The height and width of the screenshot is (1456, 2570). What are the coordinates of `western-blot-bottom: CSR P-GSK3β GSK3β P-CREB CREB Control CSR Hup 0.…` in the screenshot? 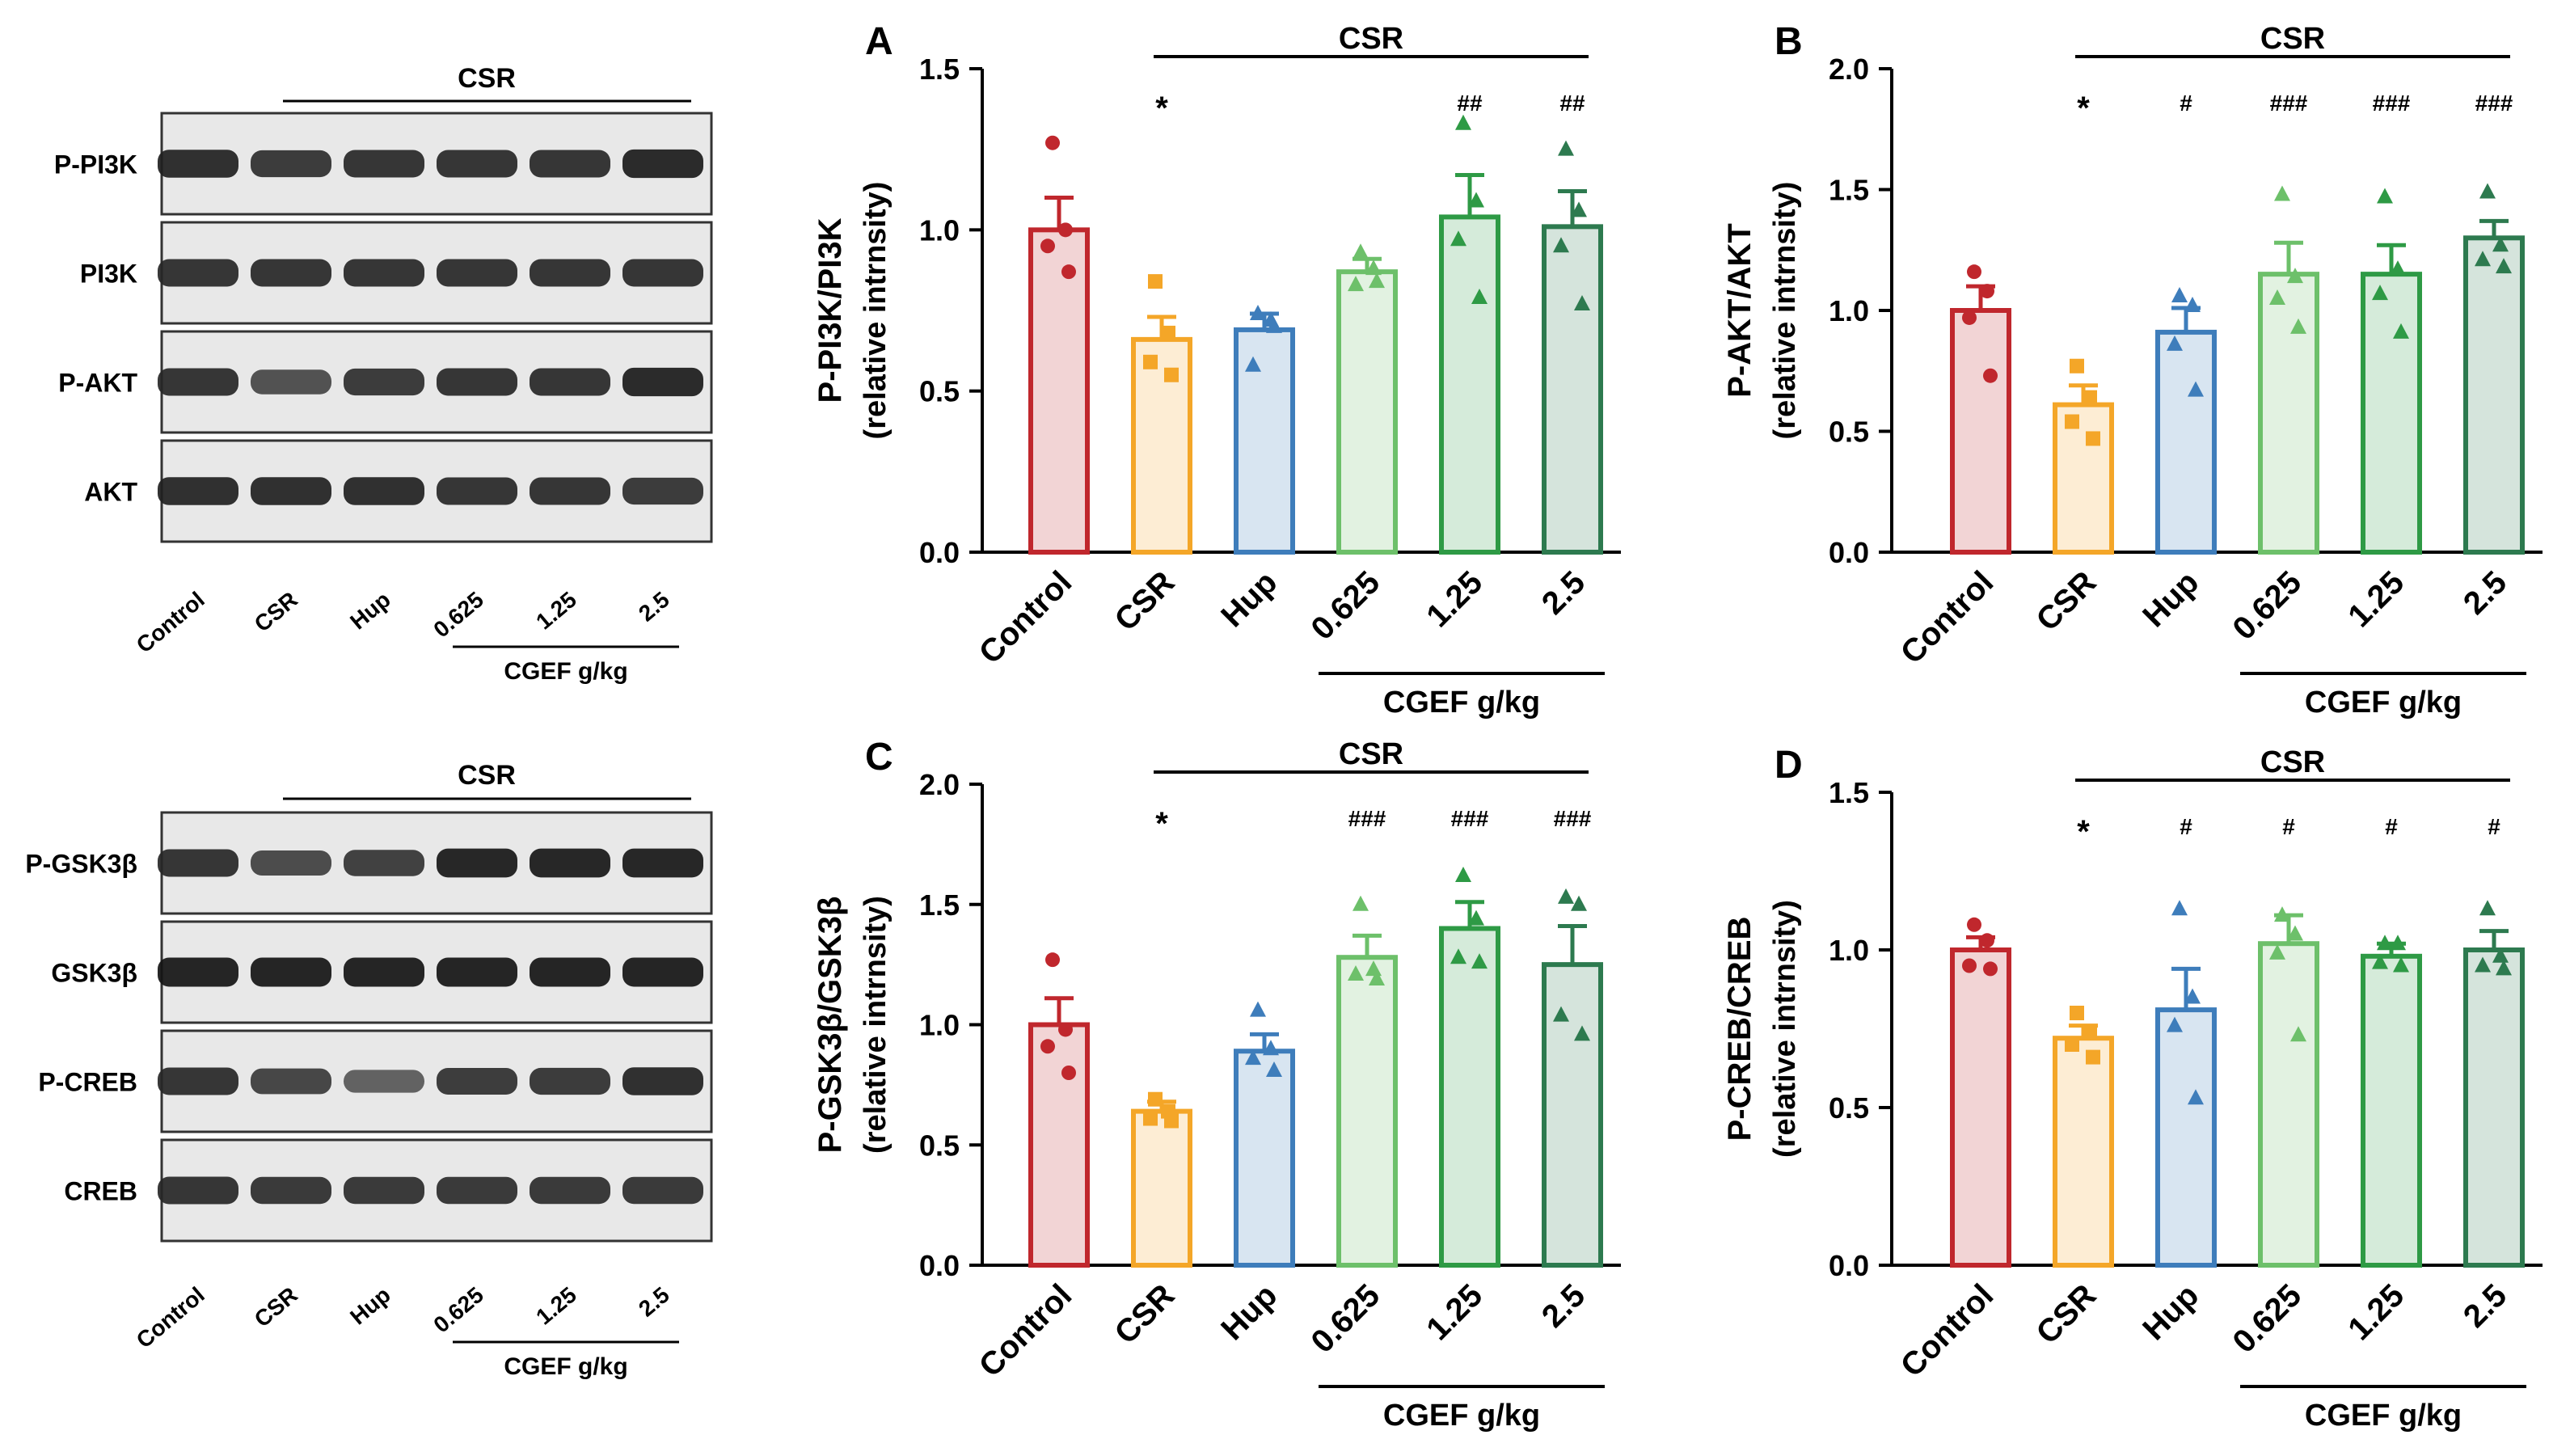 It's located at (369, 1070).